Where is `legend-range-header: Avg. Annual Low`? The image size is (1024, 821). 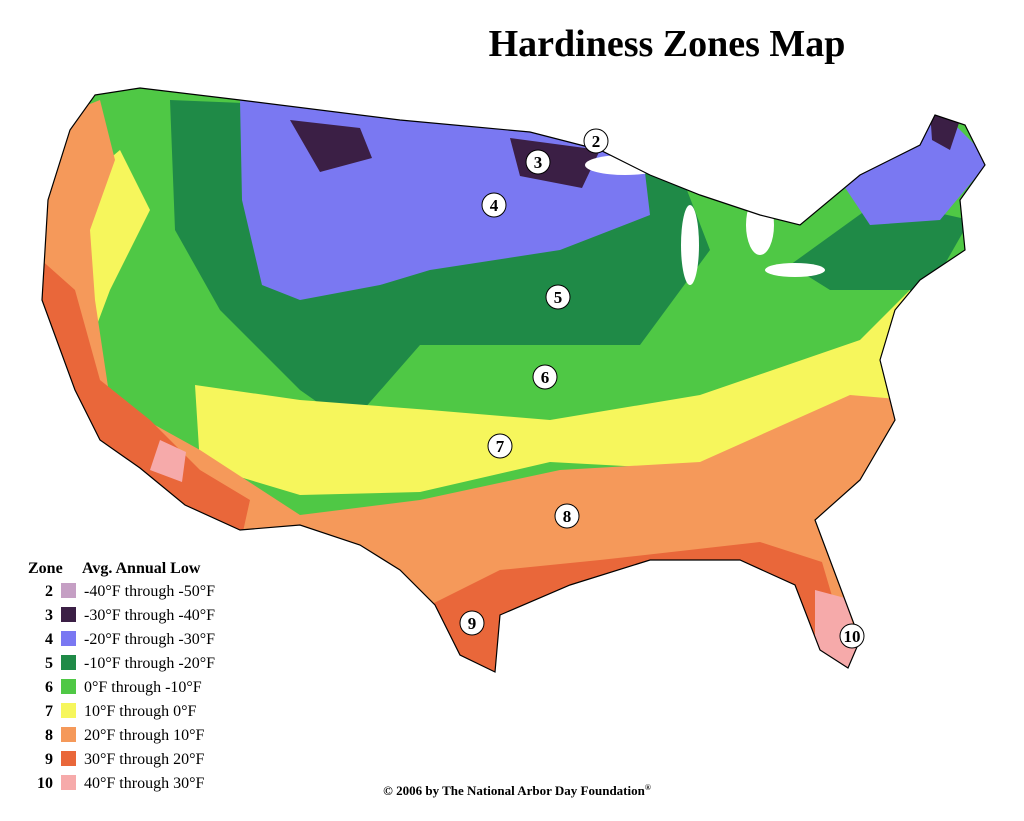
legend-range-header: Avg. Annual Low is located at coordinates (141, 568).